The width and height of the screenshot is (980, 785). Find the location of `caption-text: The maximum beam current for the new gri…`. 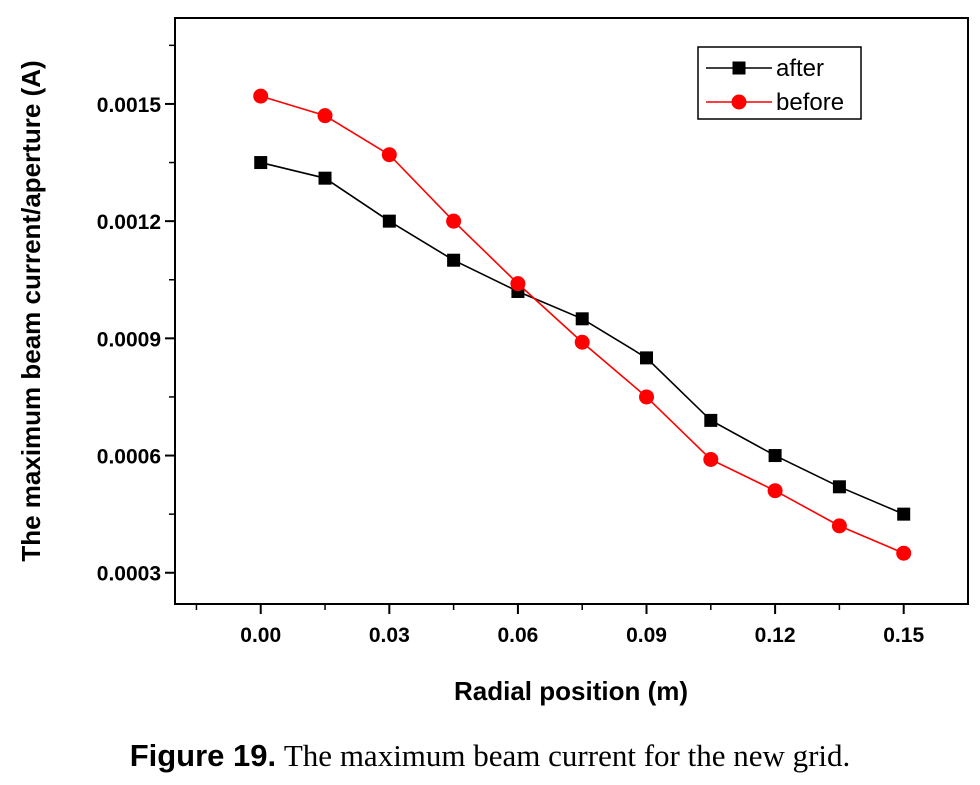

caption-text: The maximum beam current for the new gri… is located at coordinates (567, 755).